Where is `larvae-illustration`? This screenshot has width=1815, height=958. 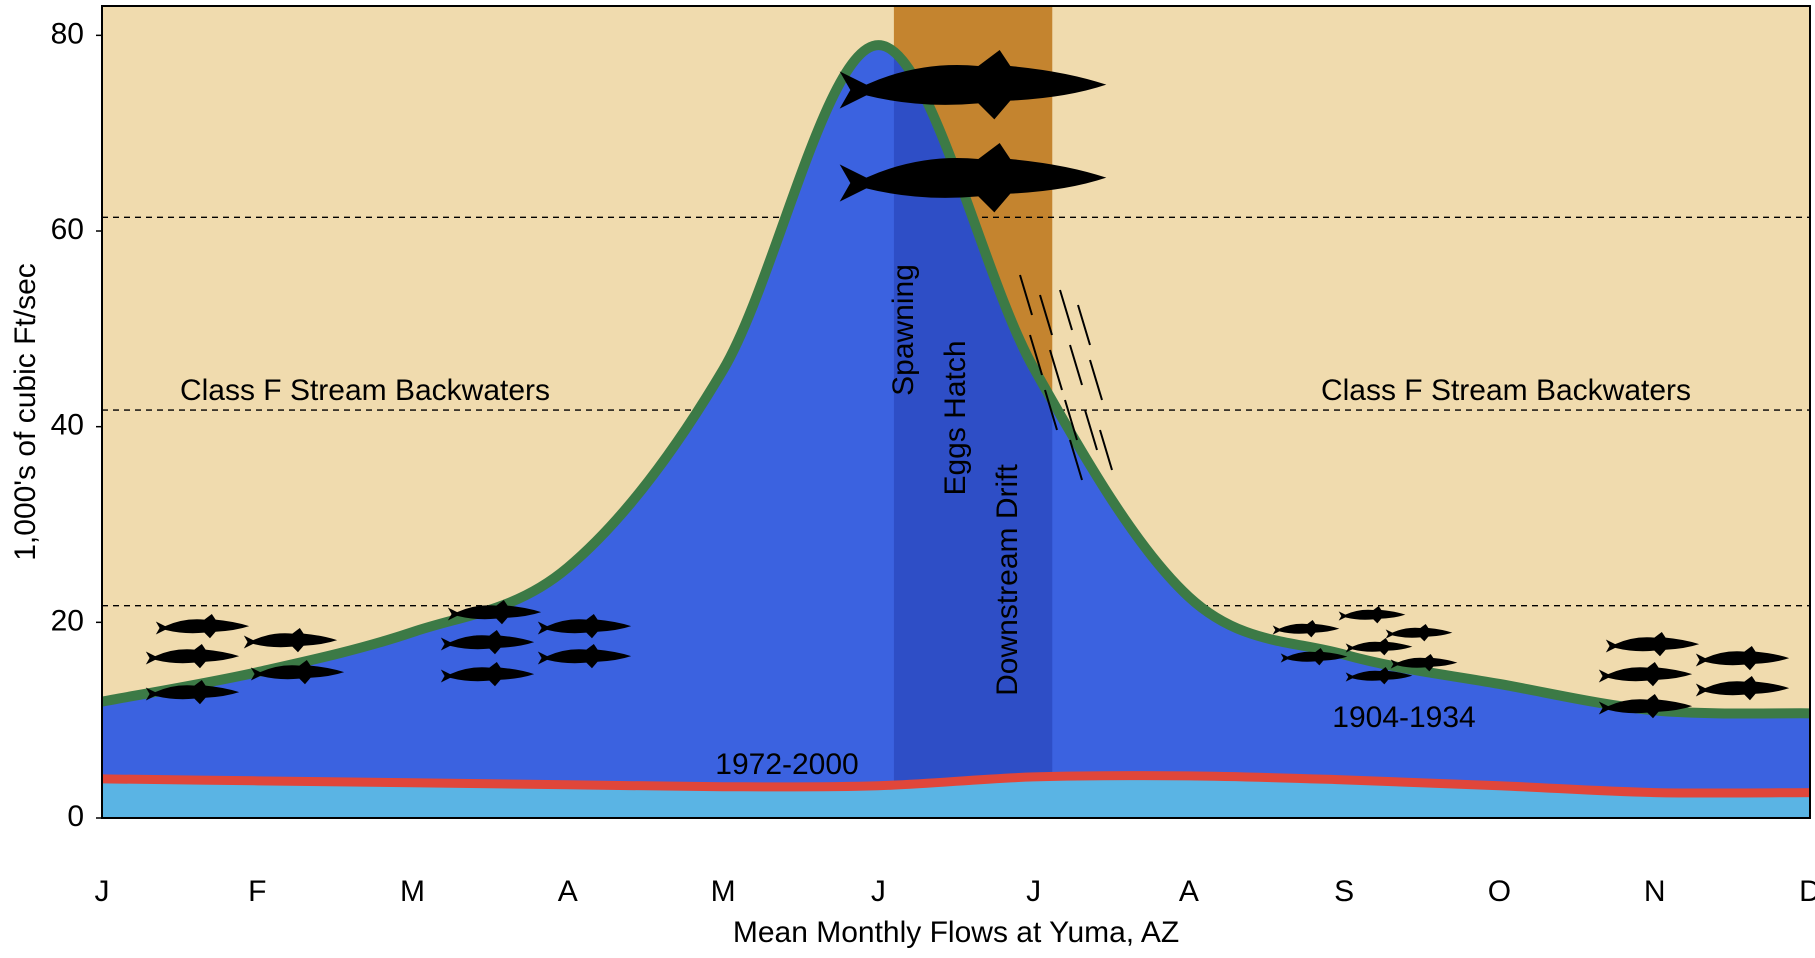
larvae-illustration is located at coordinates (1066, 377).